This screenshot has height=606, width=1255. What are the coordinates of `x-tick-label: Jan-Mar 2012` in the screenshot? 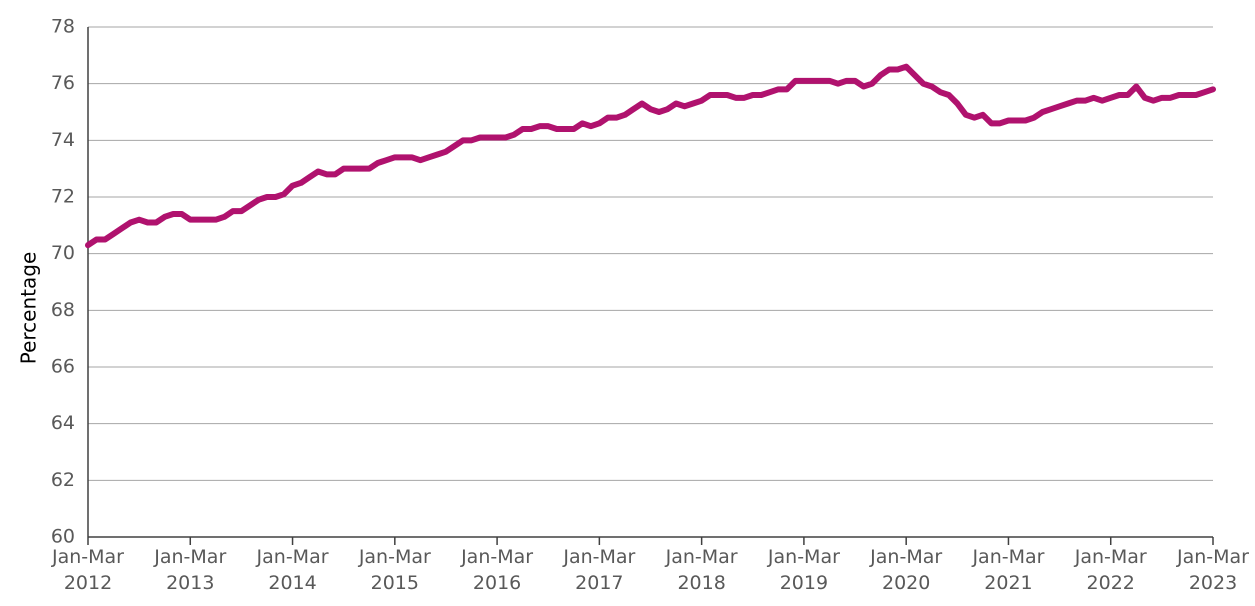 It's located at (87, 570).